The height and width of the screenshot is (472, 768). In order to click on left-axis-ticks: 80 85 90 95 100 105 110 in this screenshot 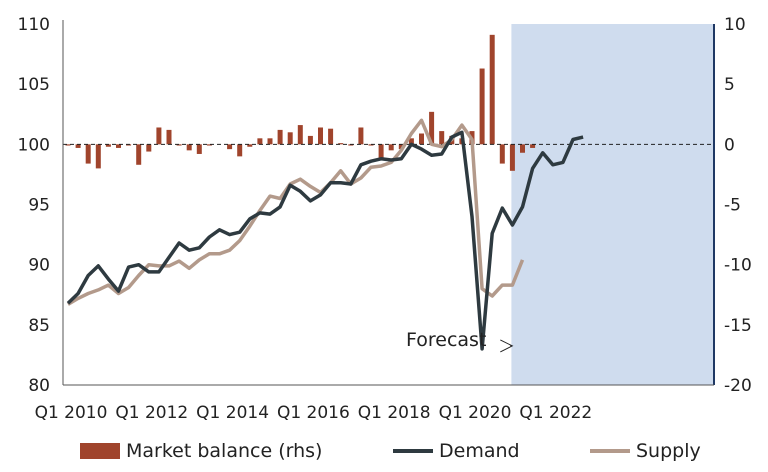, I will do `click(34, 205)`.